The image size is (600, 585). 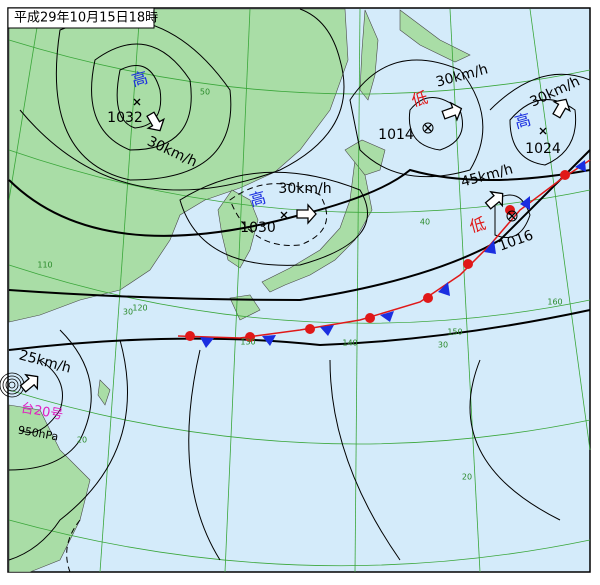 I want to click on graticule-label: 160, so click(x=554, y=302).